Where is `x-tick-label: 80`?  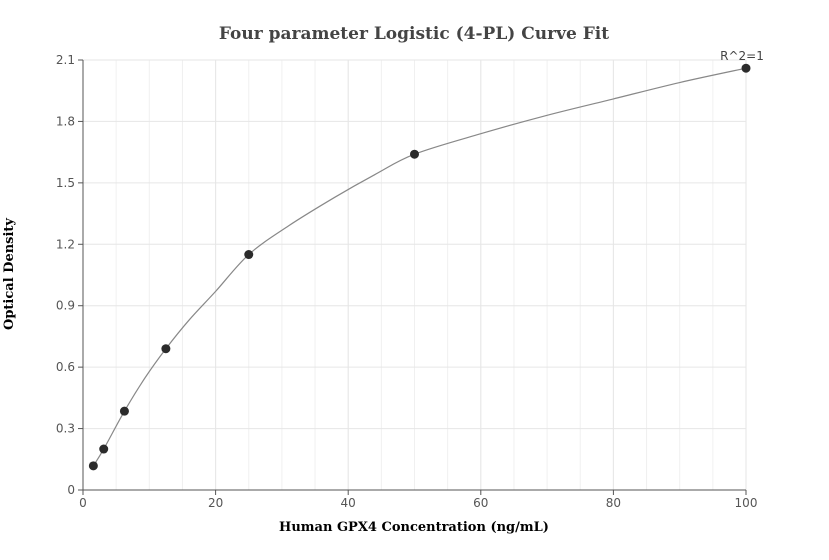
x-tick-label: 80 is located at coordinates (613, 503).